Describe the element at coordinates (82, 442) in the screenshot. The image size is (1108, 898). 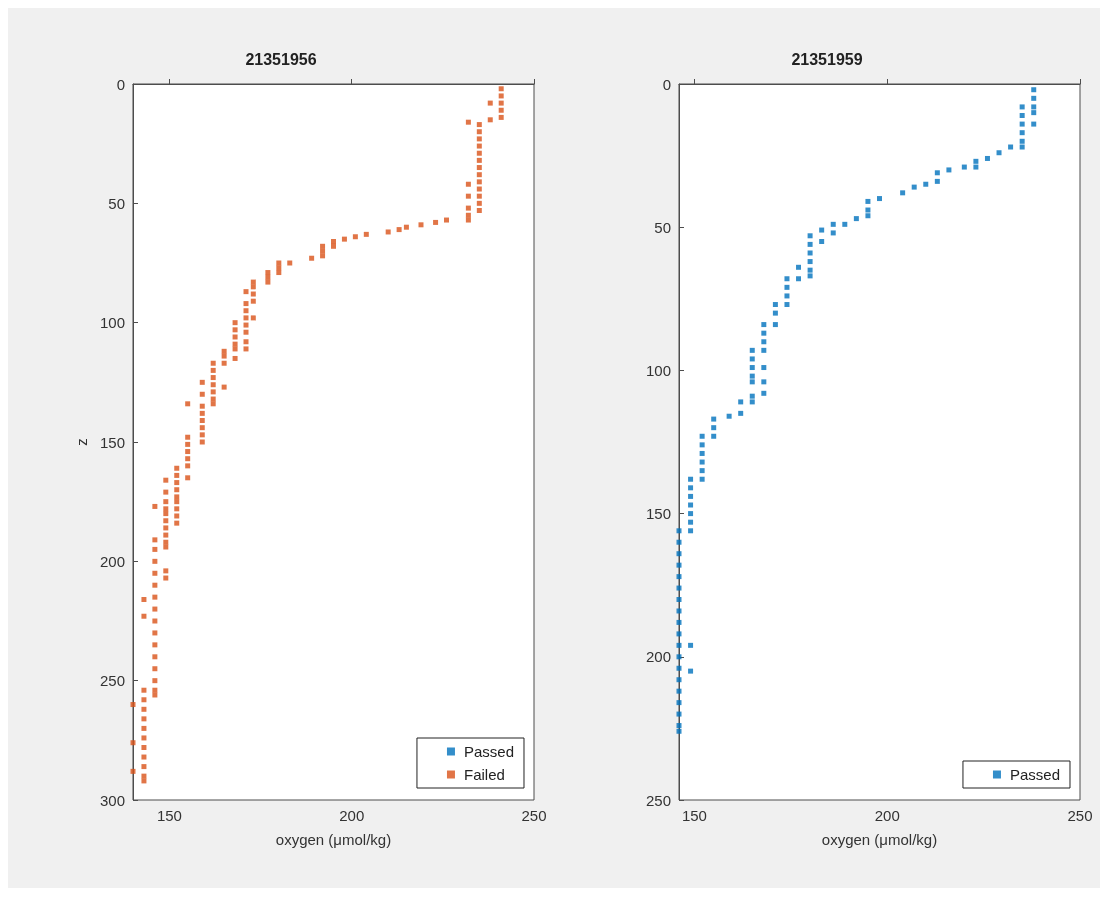
I see `y-axis-title: z` at that location.